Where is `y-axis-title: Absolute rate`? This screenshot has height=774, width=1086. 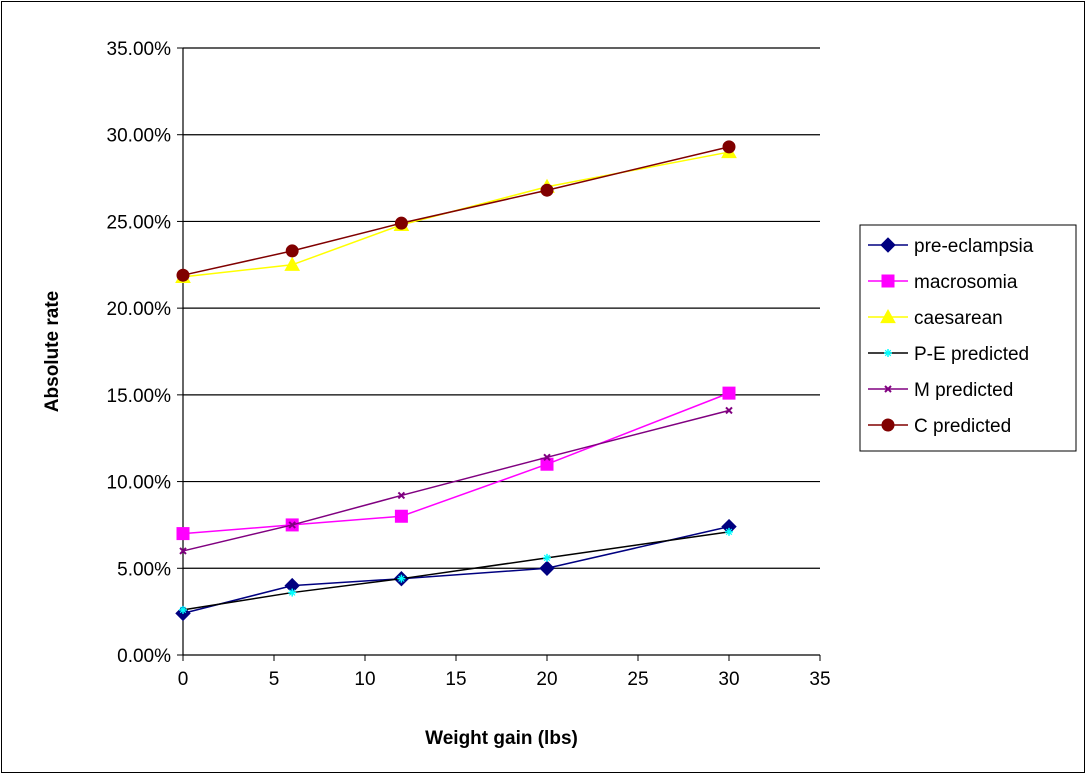
y-axis-title: Absolute rate is located at coordinates (52, 351).